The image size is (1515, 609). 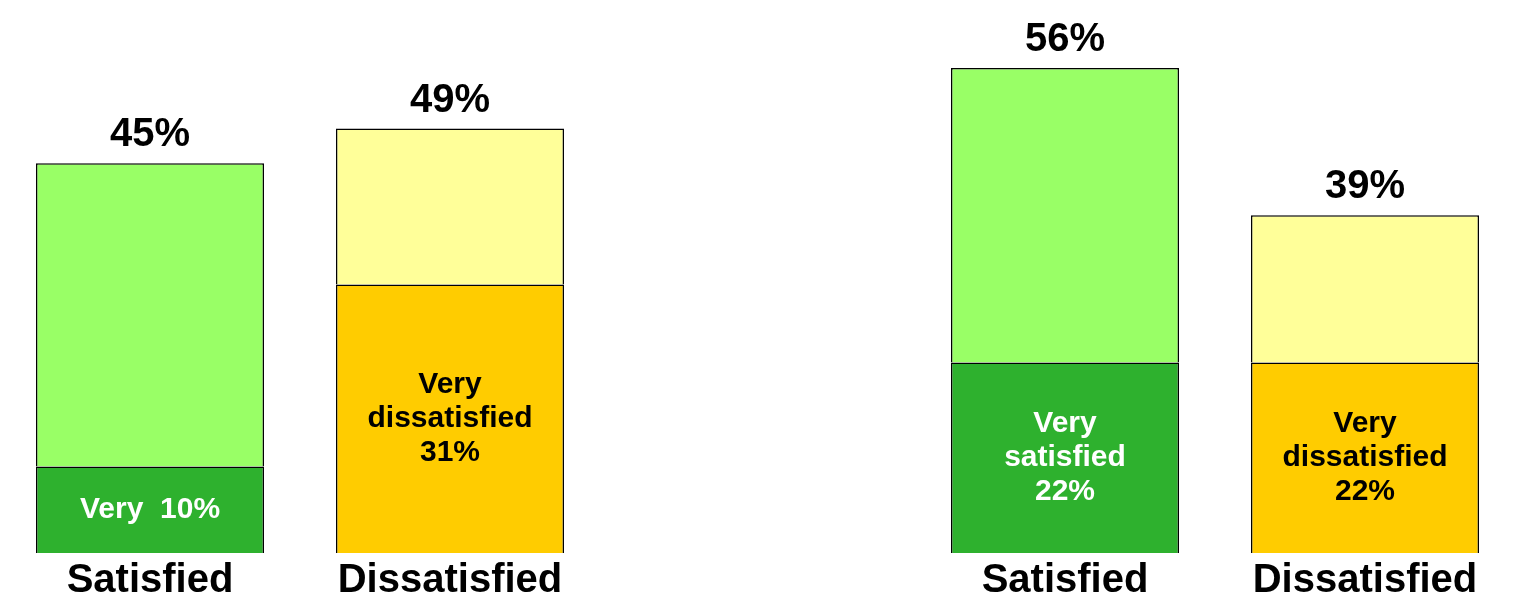 I want to click on data-label: Very dissatisfied 31%, so click(x=450, y=416).